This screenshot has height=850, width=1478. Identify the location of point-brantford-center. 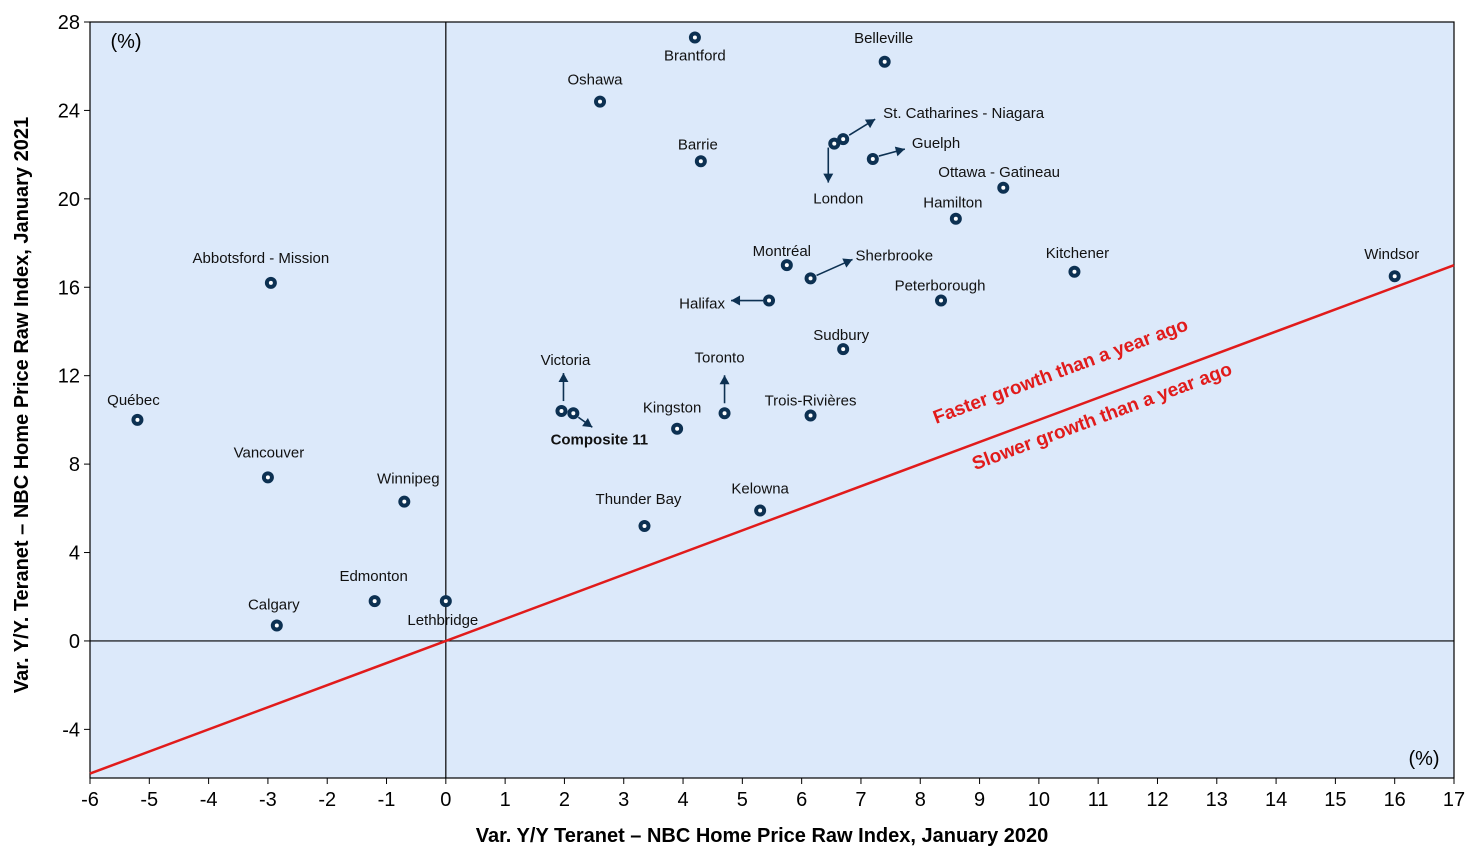
(694, 37).